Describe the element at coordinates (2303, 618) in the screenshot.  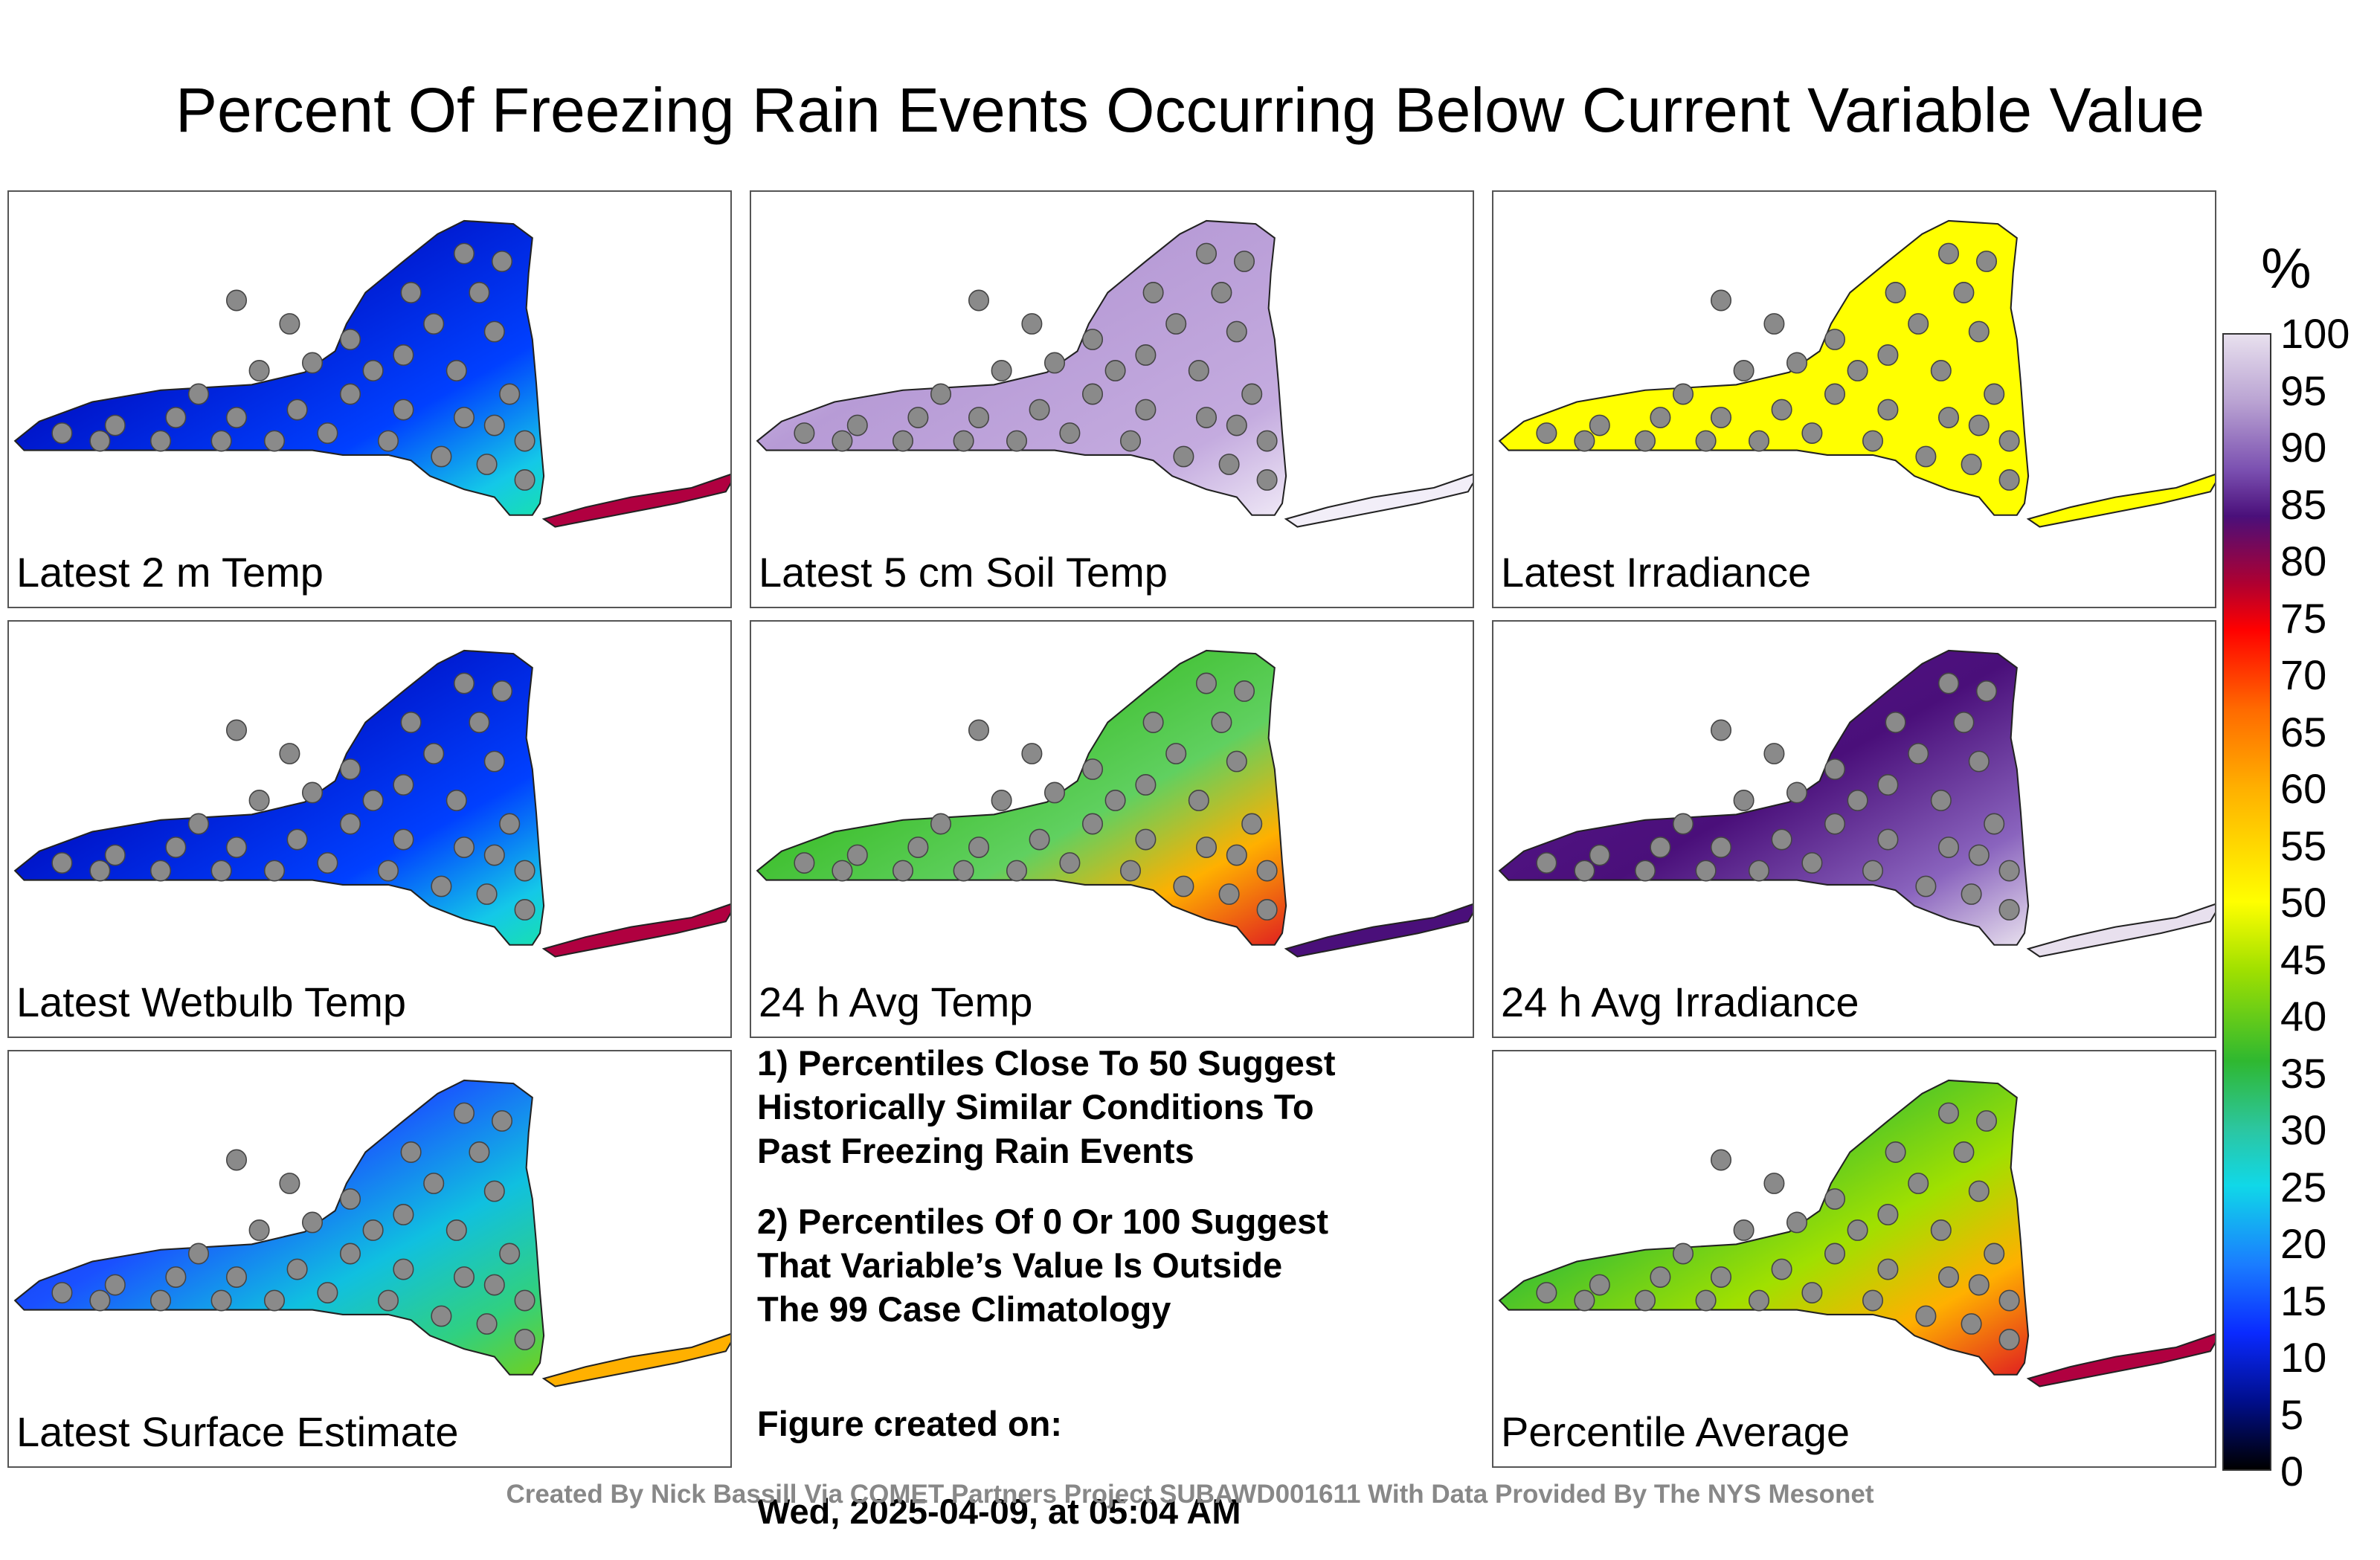
I see `colorbar-tick: 75` at that location.